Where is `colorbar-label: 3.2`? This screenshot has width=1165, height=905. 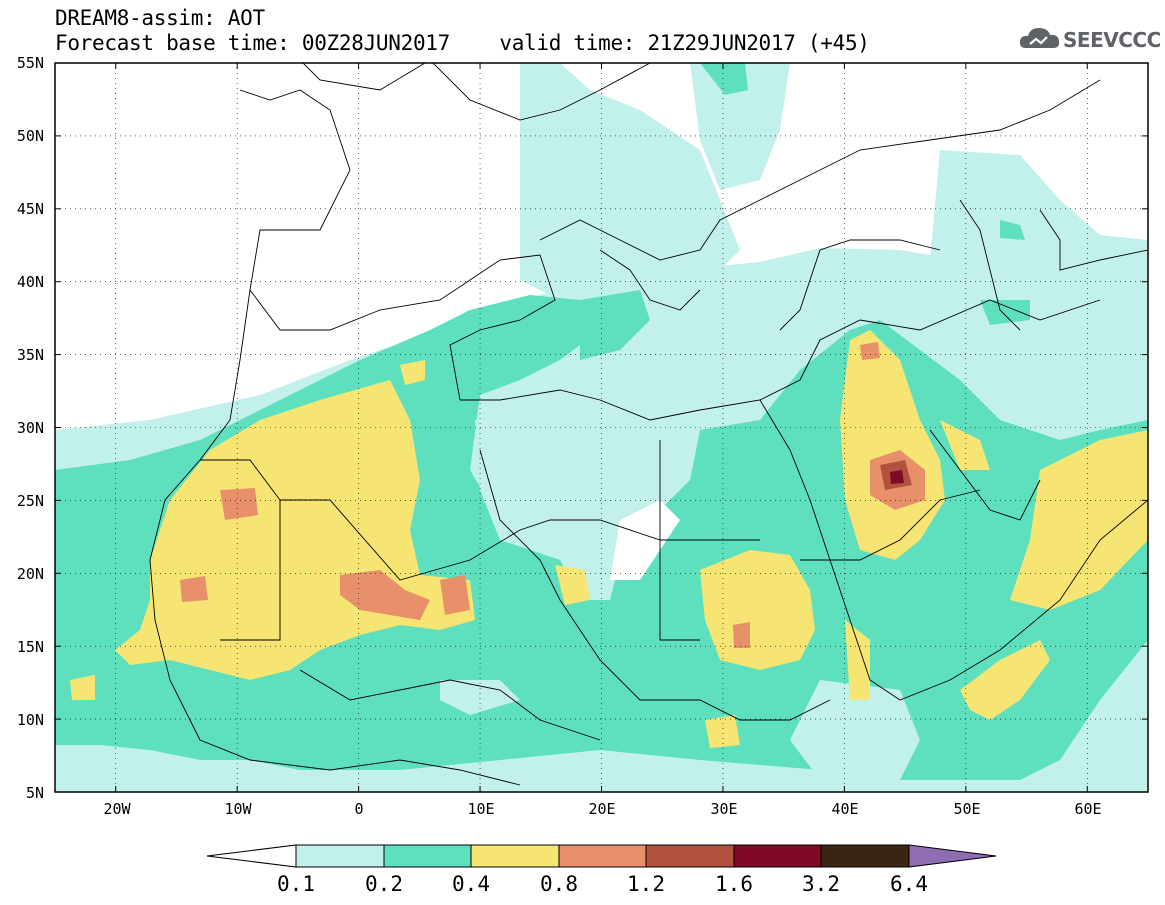
colorbar-label: 3.2 is located at coordinates (821, 884).